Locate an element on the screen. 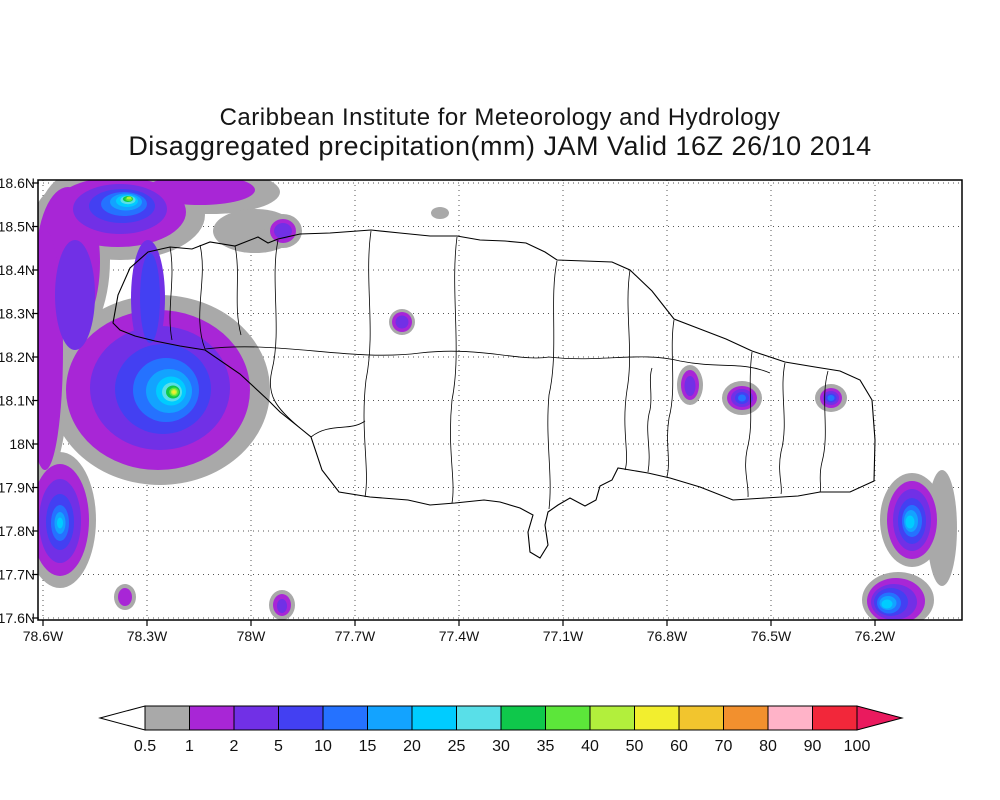  colorbar-label: 15 is located at coordinates (368, 746).